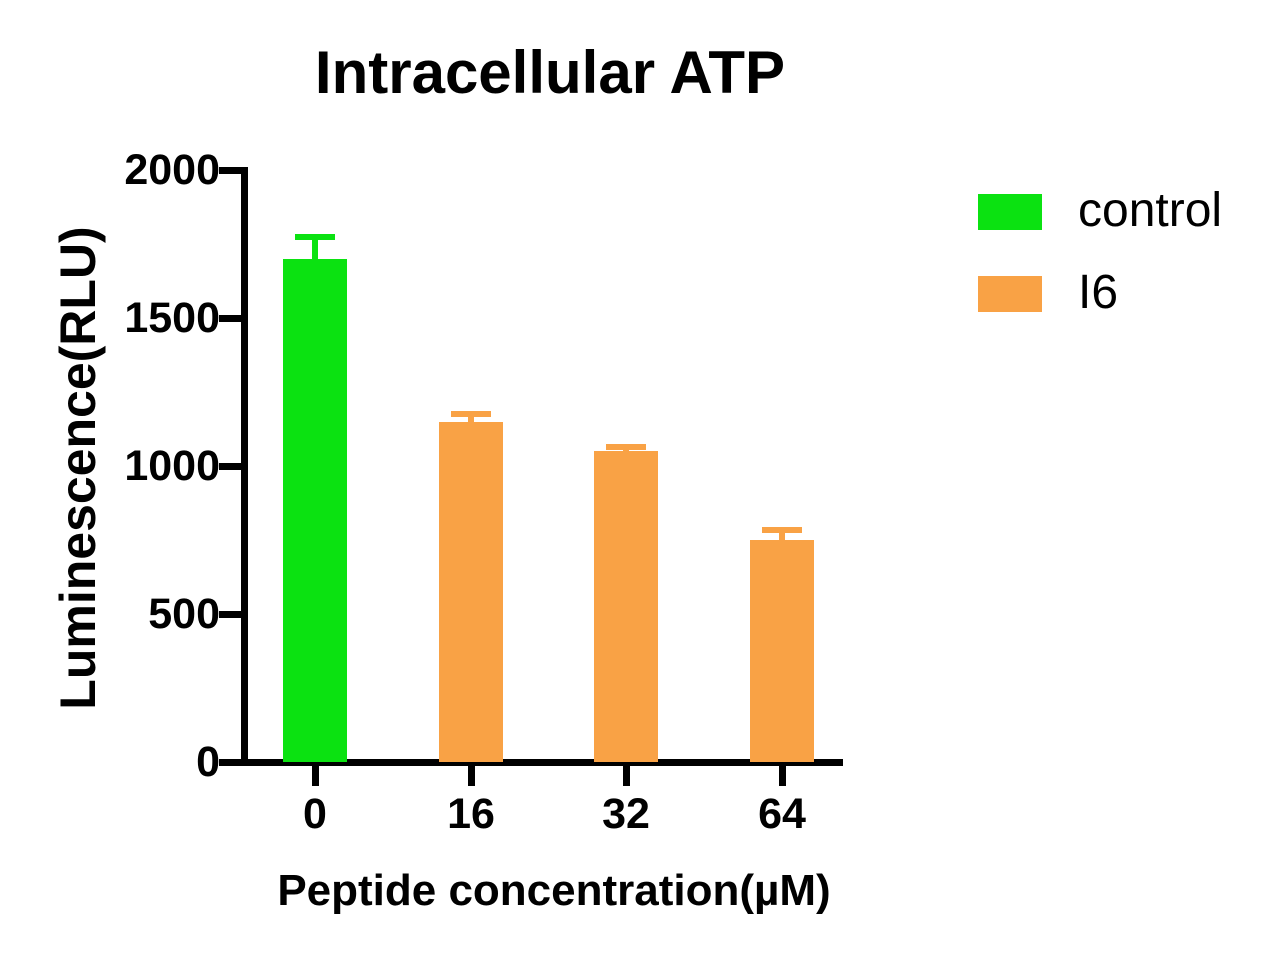 The height and width of the screenshot is (961, 1271). I want to click on y-tick-label: 0, so click(208, 762).